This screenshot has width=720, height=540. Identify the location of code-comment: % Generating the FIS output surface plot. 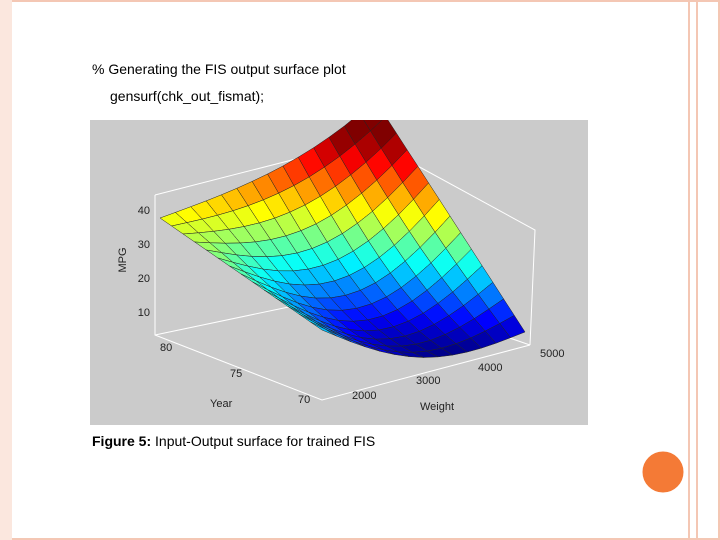
(219, 69).